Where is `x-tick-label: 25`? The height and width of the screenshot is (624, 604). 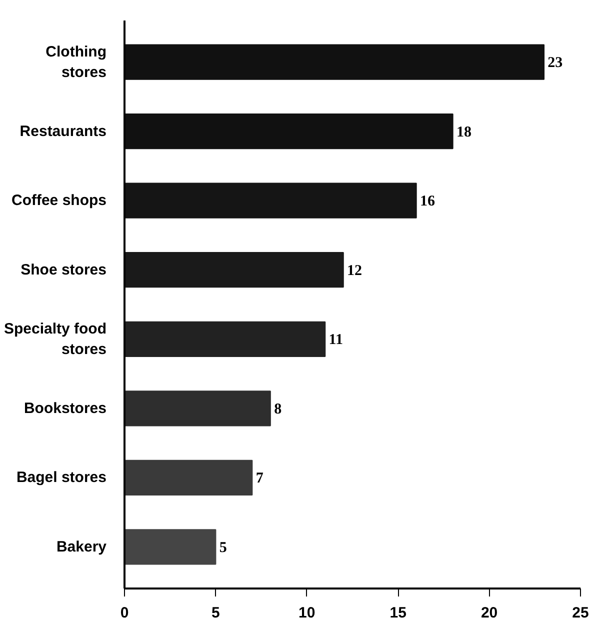 x-tick-label: 25 is located at coordinates (580, 613).